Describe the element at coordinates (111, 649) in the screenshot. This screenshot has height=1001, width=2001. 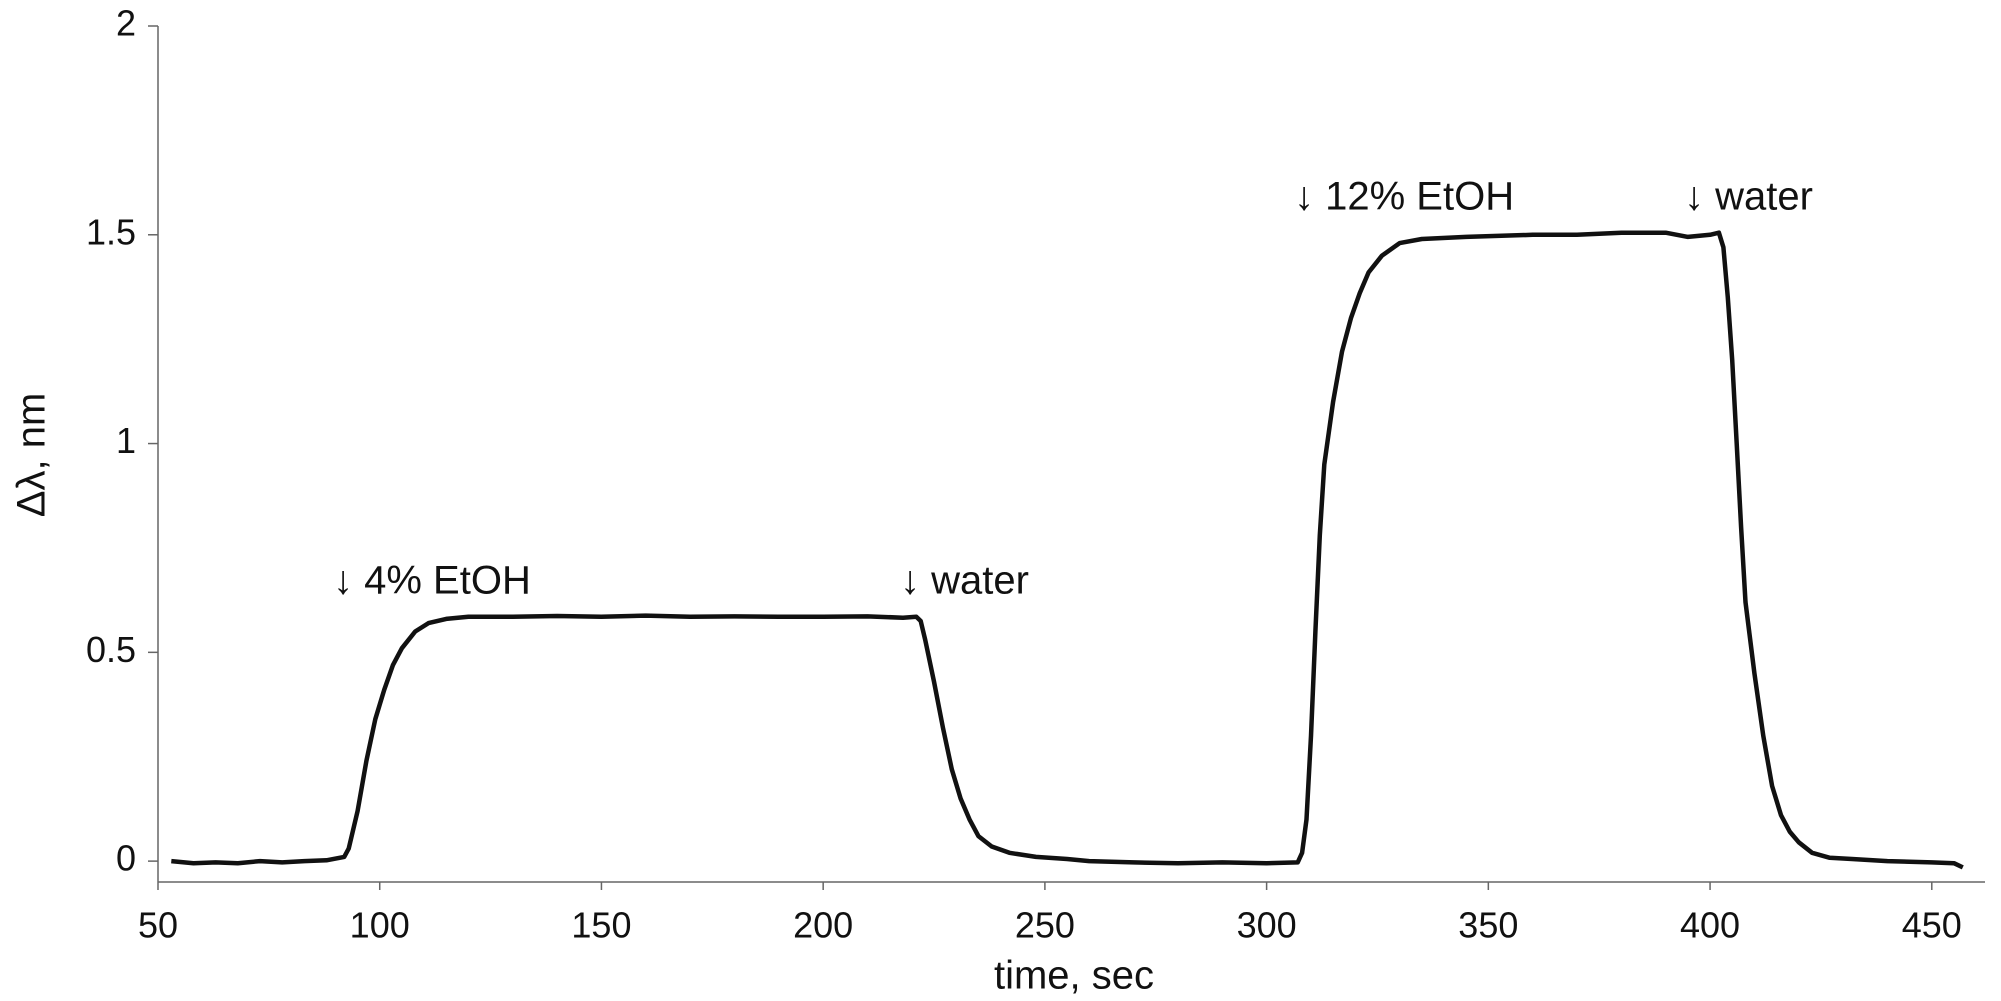
I see `y-tick-label: 0.5` at that location.